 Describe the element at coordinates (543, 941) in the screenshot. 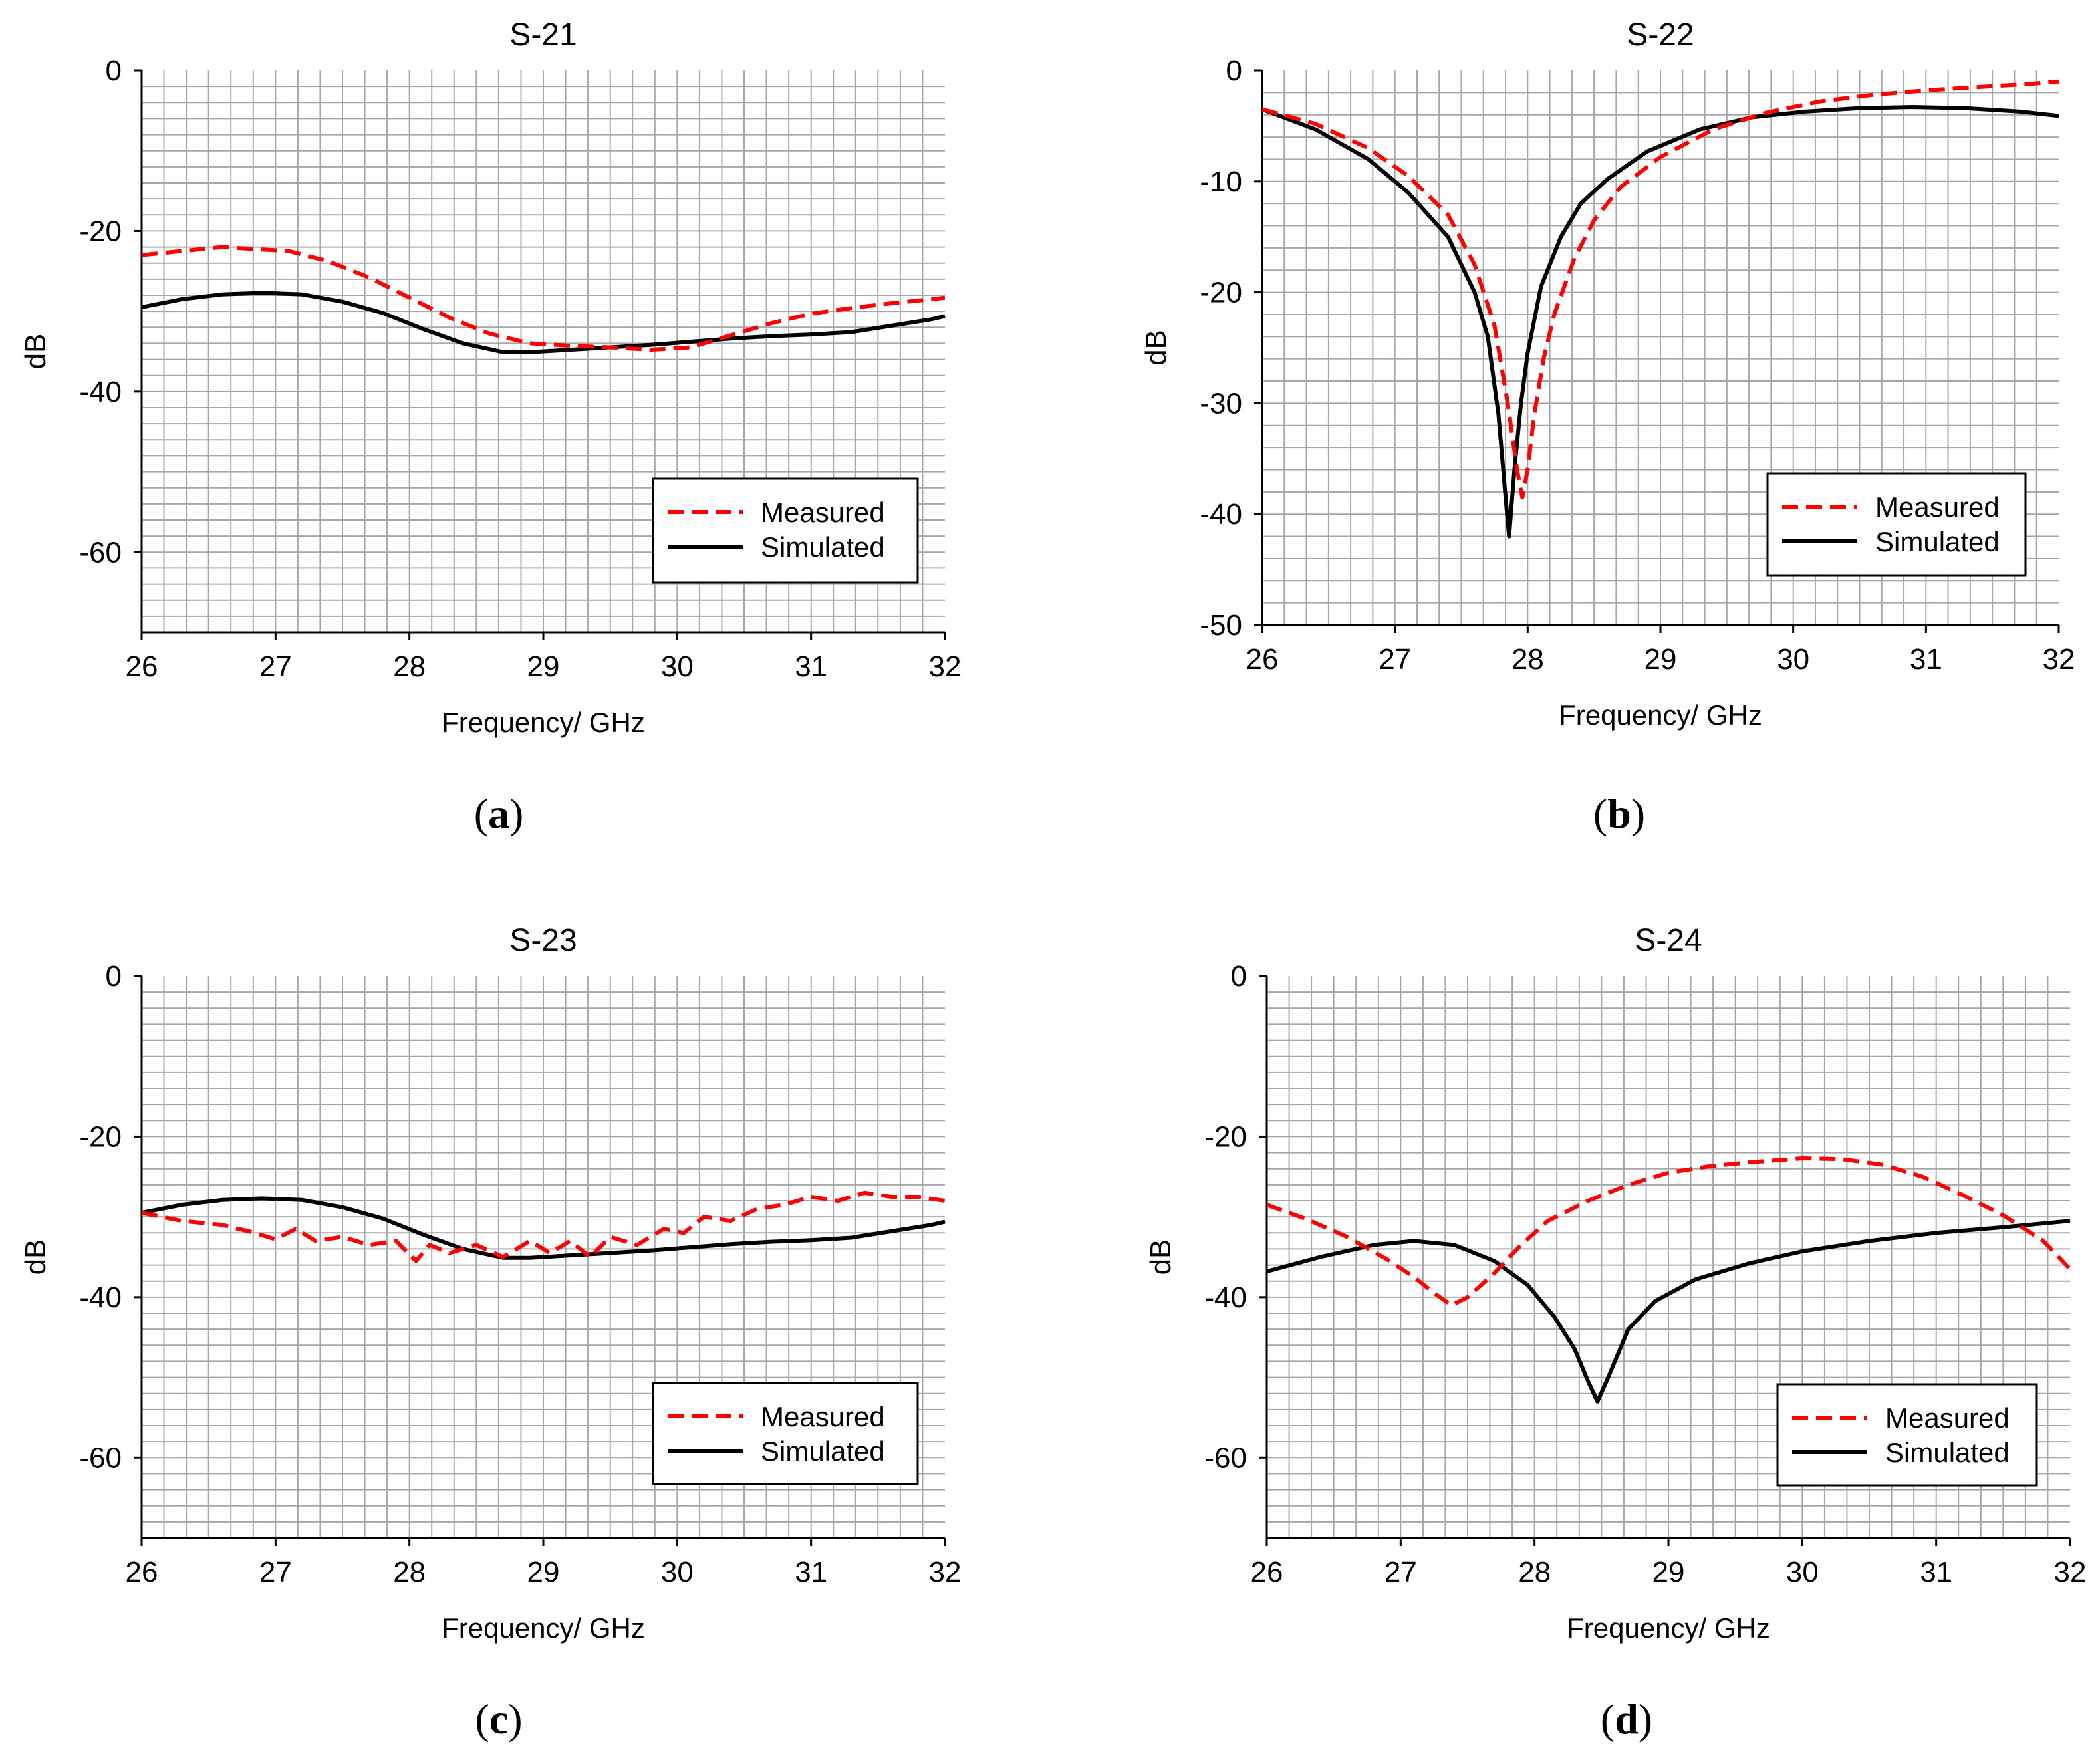

I see `chart-title: S-23` at that location.